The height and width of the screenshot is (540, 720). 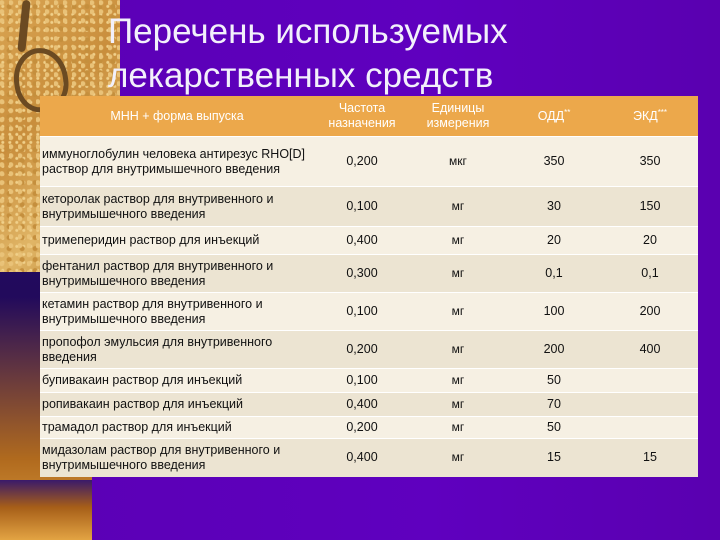 What do you see at coordinates (308, 31) in the screenshot?
I see `title-line-1: Перечень используемых` at bounding box center [308, 31].